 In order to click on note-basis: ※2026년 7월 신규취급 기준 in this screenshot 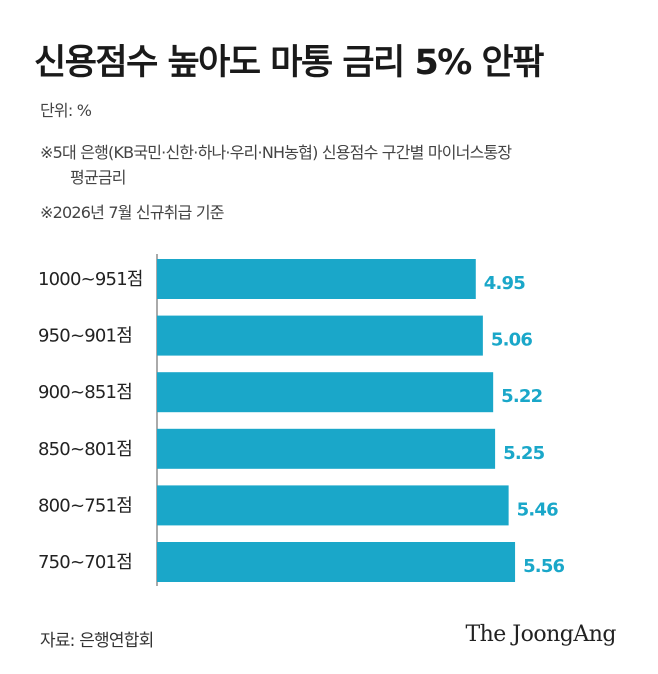, I will do `click(132, 212)`.